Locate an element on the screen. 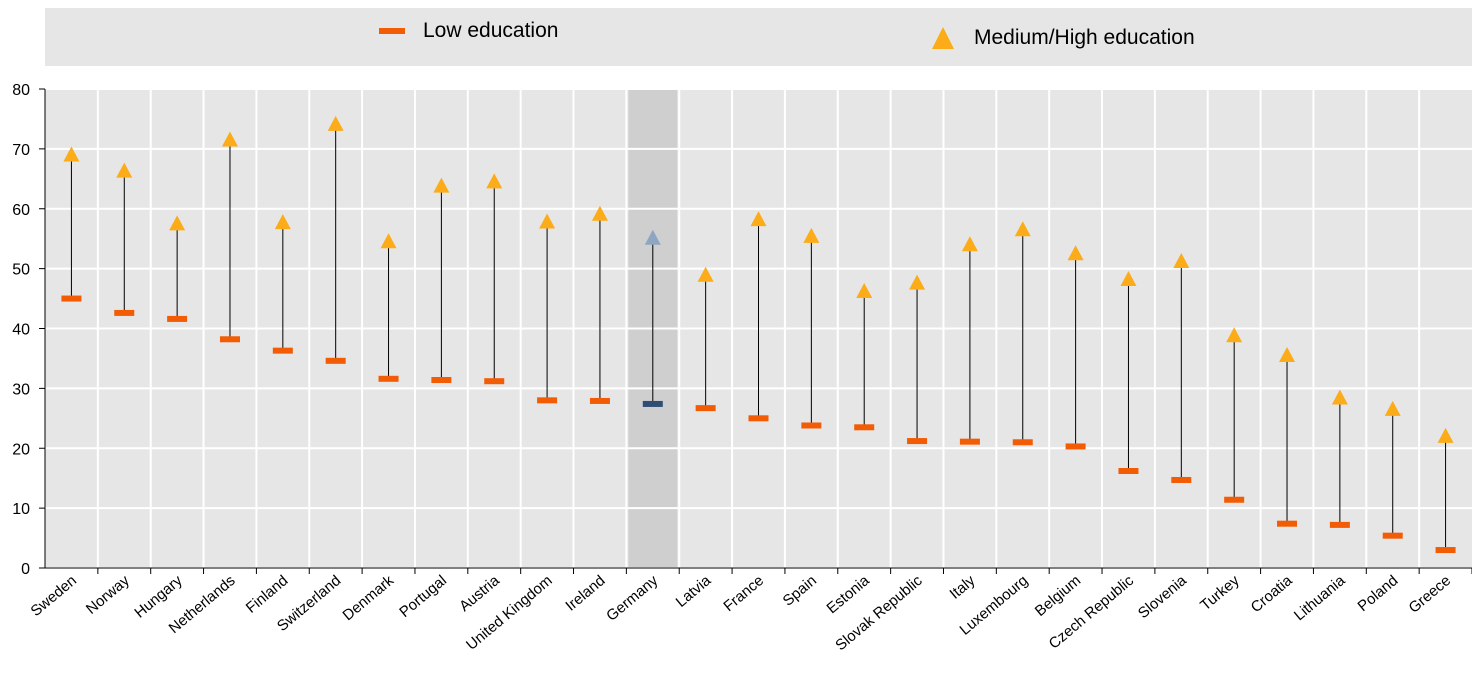  y-tick-label: 30 is located at coordinates (21, 389).